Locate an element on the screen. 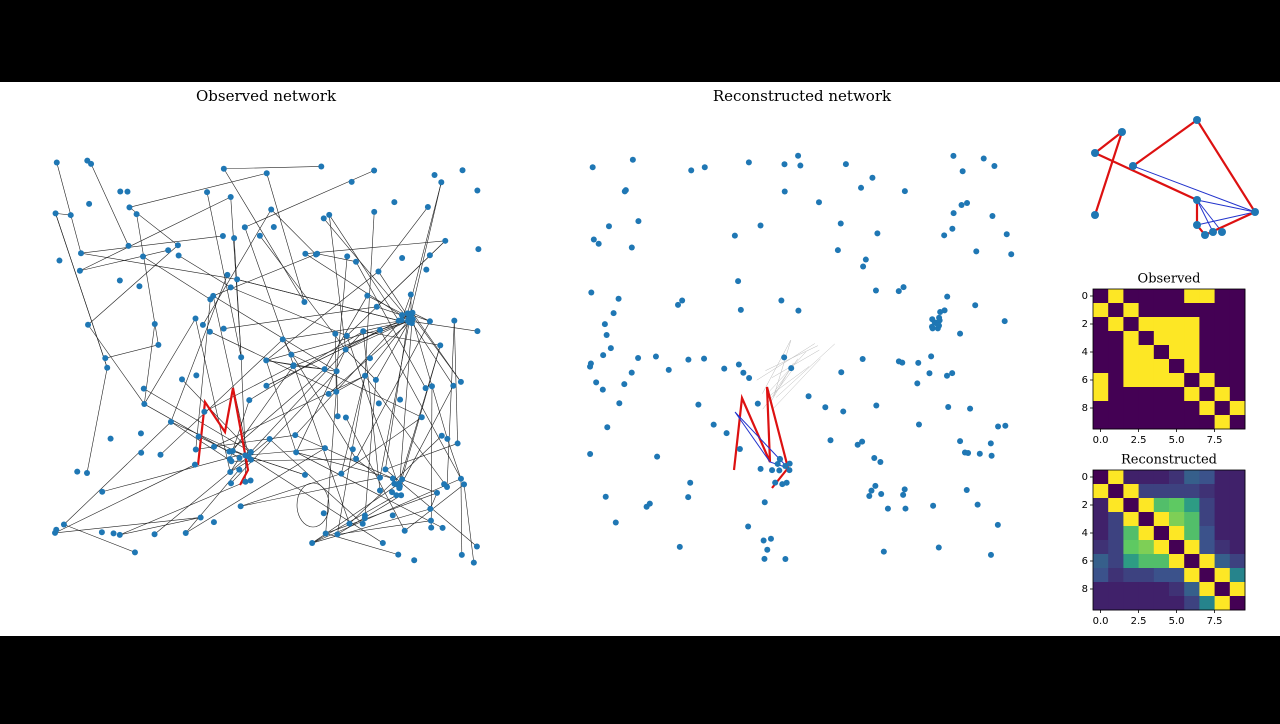 Image resolution: width=1280 pixels, height=724 pixels. x-tick-label: 7.5 is located at coordinates (1215, 621).